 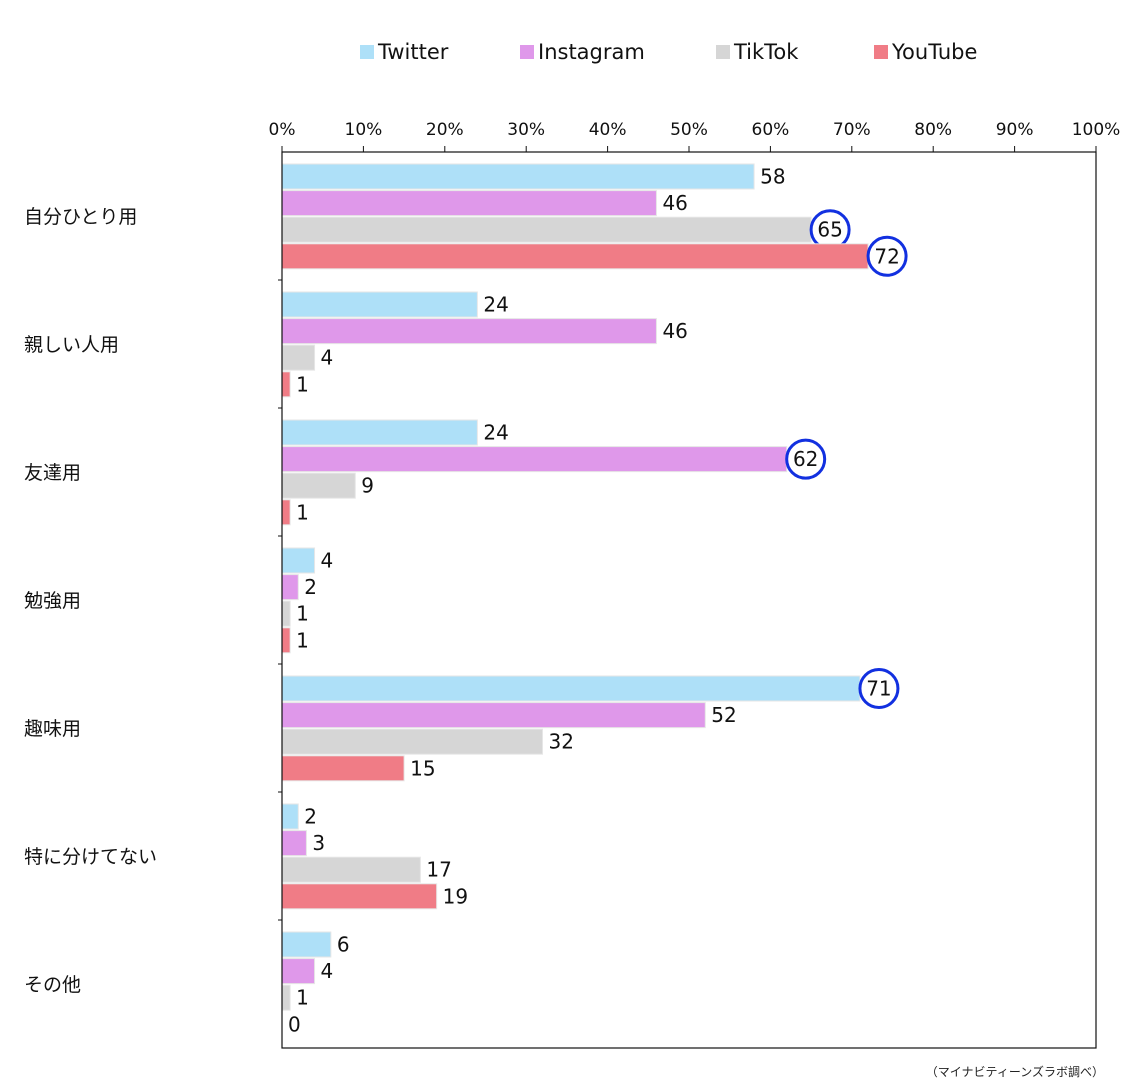 What do you see at coordinates (445, 130) in the screenshot?
I see `x-tick-label: 20%` at bounding box center [445, 130].